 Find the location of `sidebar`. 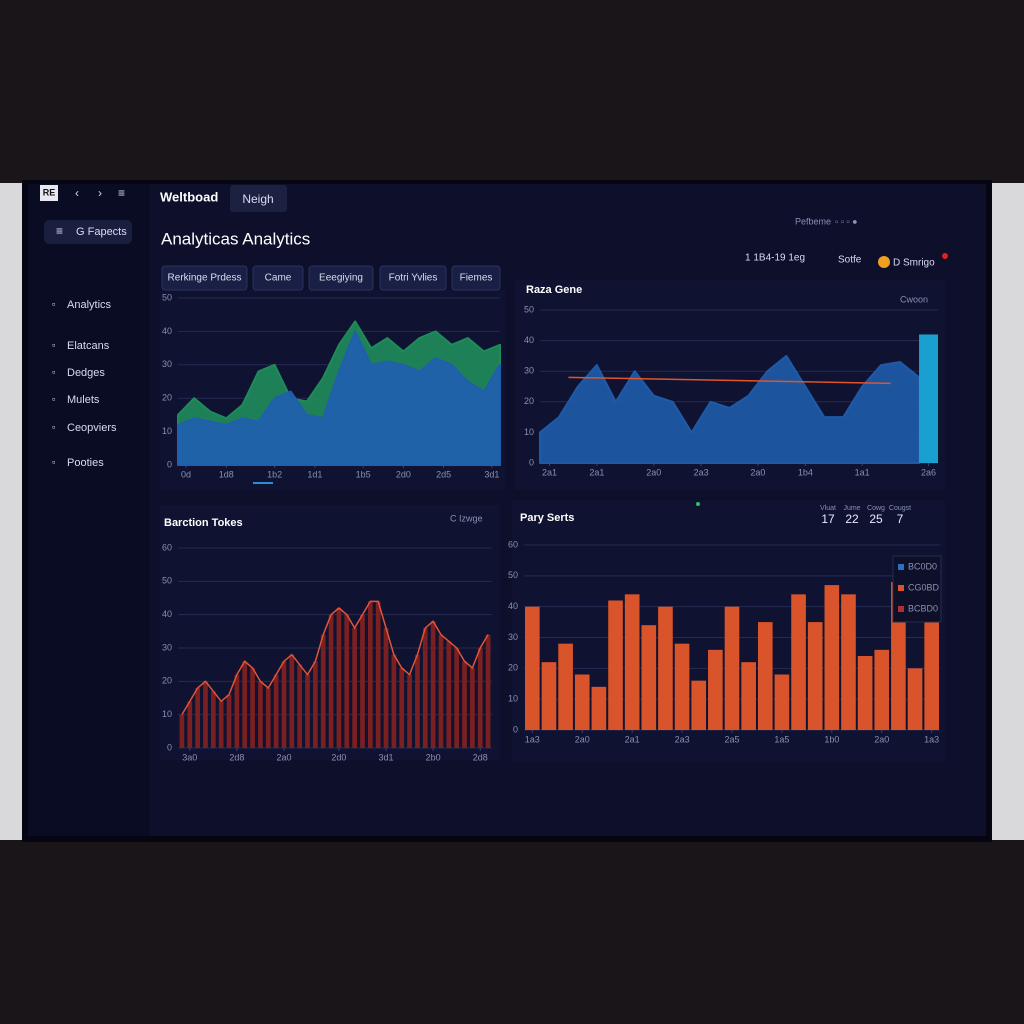

sidebar is located at coordinates (89, 510).